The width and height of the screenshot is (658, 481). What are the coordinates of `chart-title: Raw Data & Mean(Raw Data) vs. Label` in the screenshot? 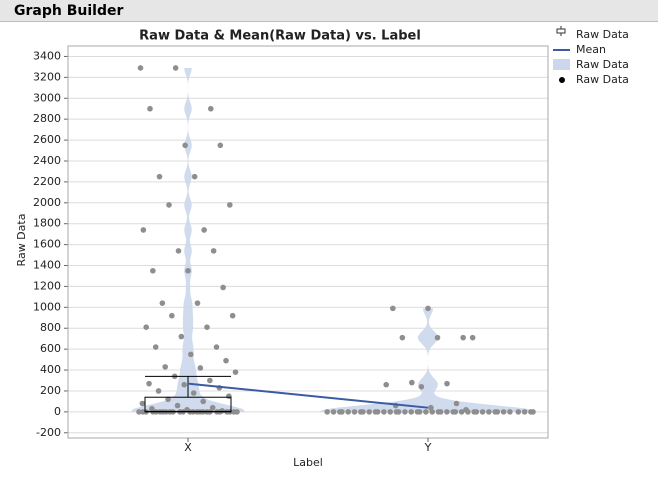 It's located at (280, 36).